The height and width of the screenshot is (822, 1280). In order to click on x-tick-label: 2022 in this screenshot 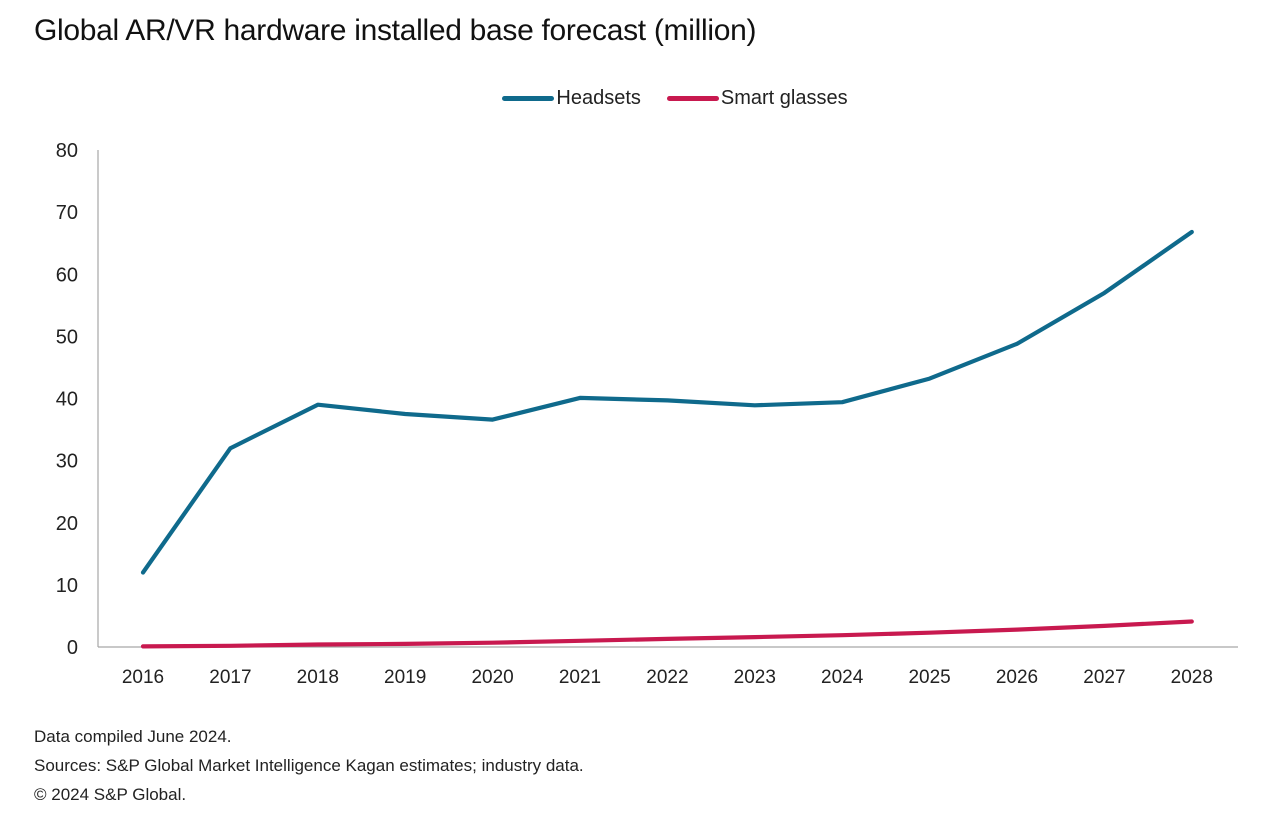, I will do `click(667, 677)`.